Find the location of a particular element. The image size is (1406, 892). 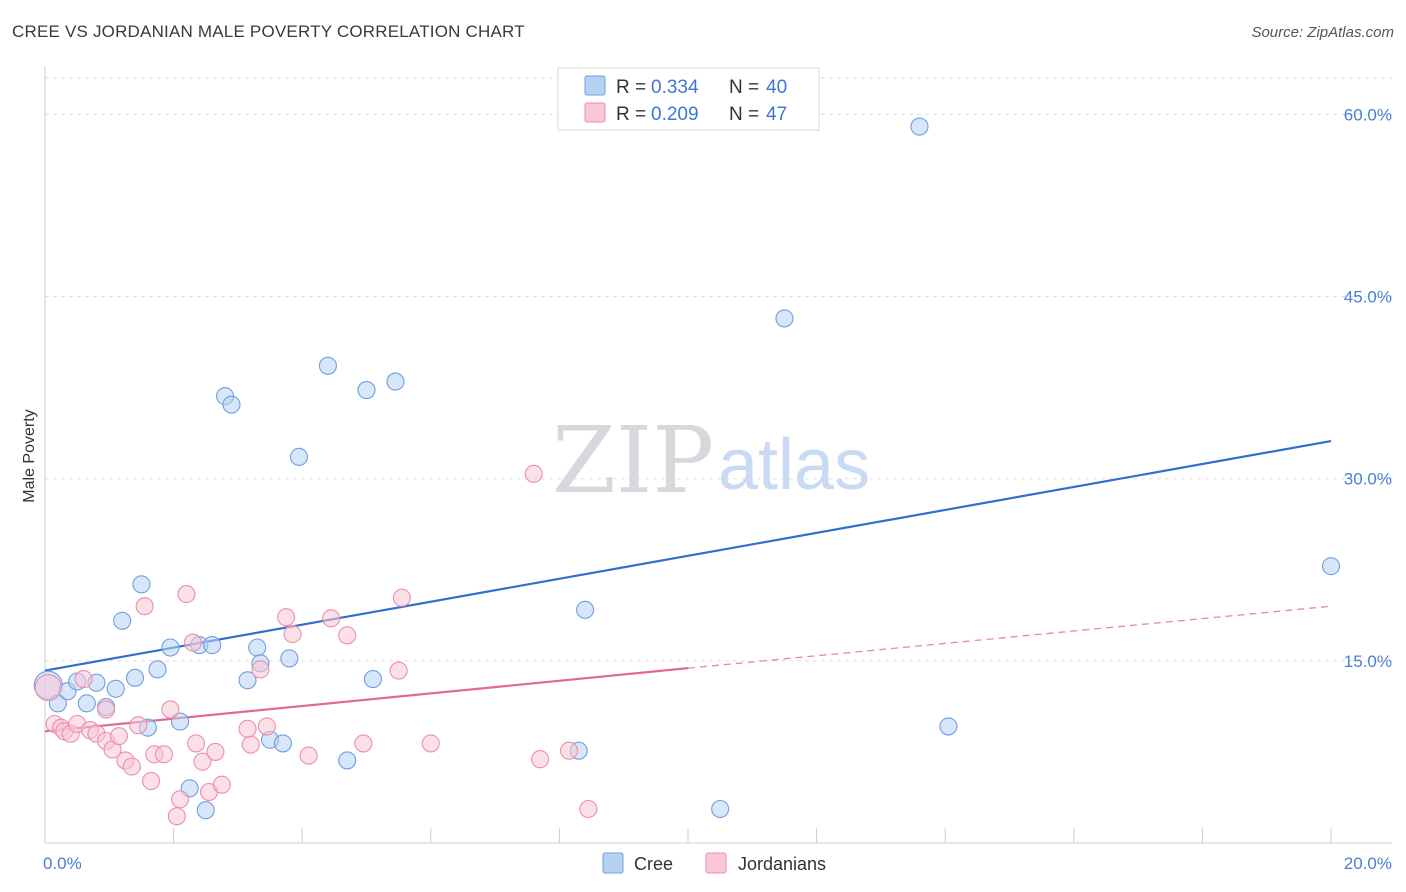

series-legend-label-cree: Cree is located at coordinates (653, 864).